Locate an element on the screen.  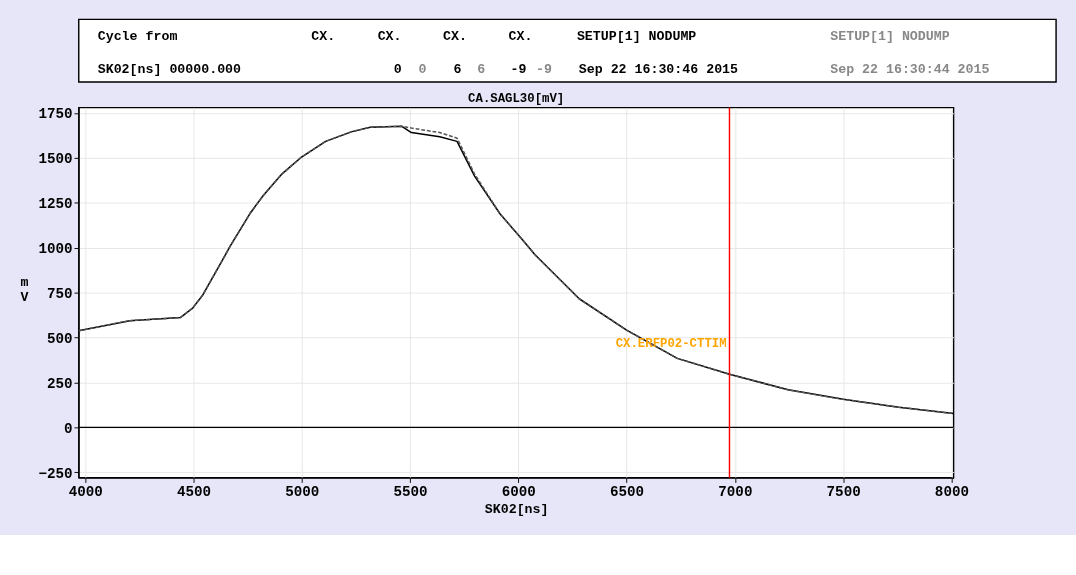
text: Sep 22 16:30:46 2015 is located at coordinates (658, 69).